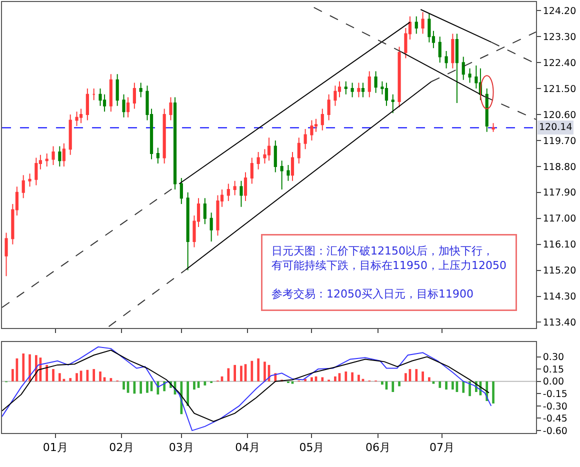  What do you see at coordinates (559, 297) in the screenshot?
I see `y-tick-label: 114.30` at bounding box center [559, 297].